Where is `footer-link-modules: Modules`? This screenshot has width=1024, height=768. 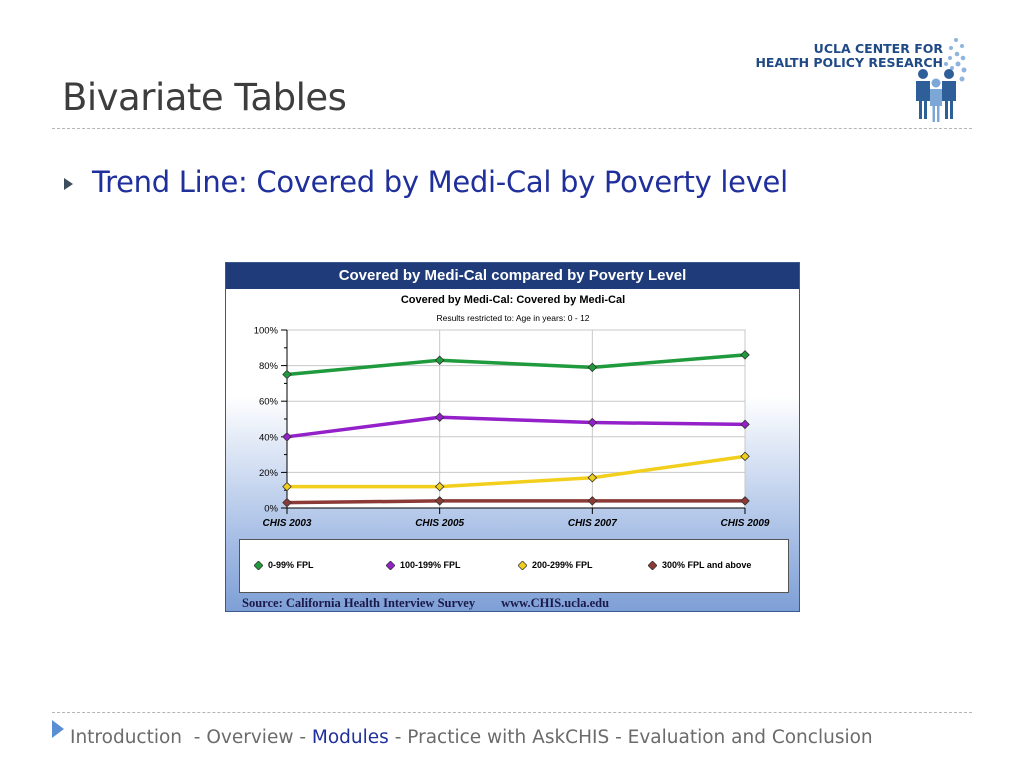 footer-link-modules: Modules is located at coordinates (350, 737).